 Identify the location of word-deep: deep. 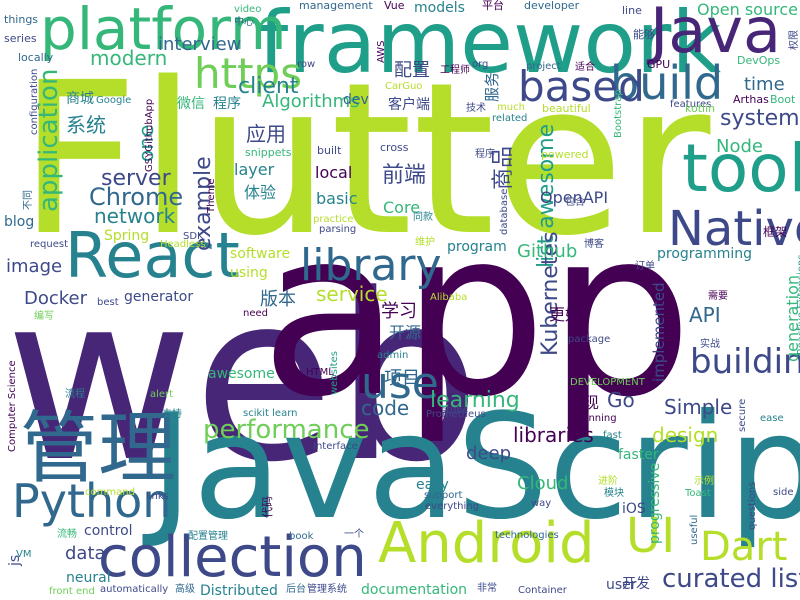
(488, 453).